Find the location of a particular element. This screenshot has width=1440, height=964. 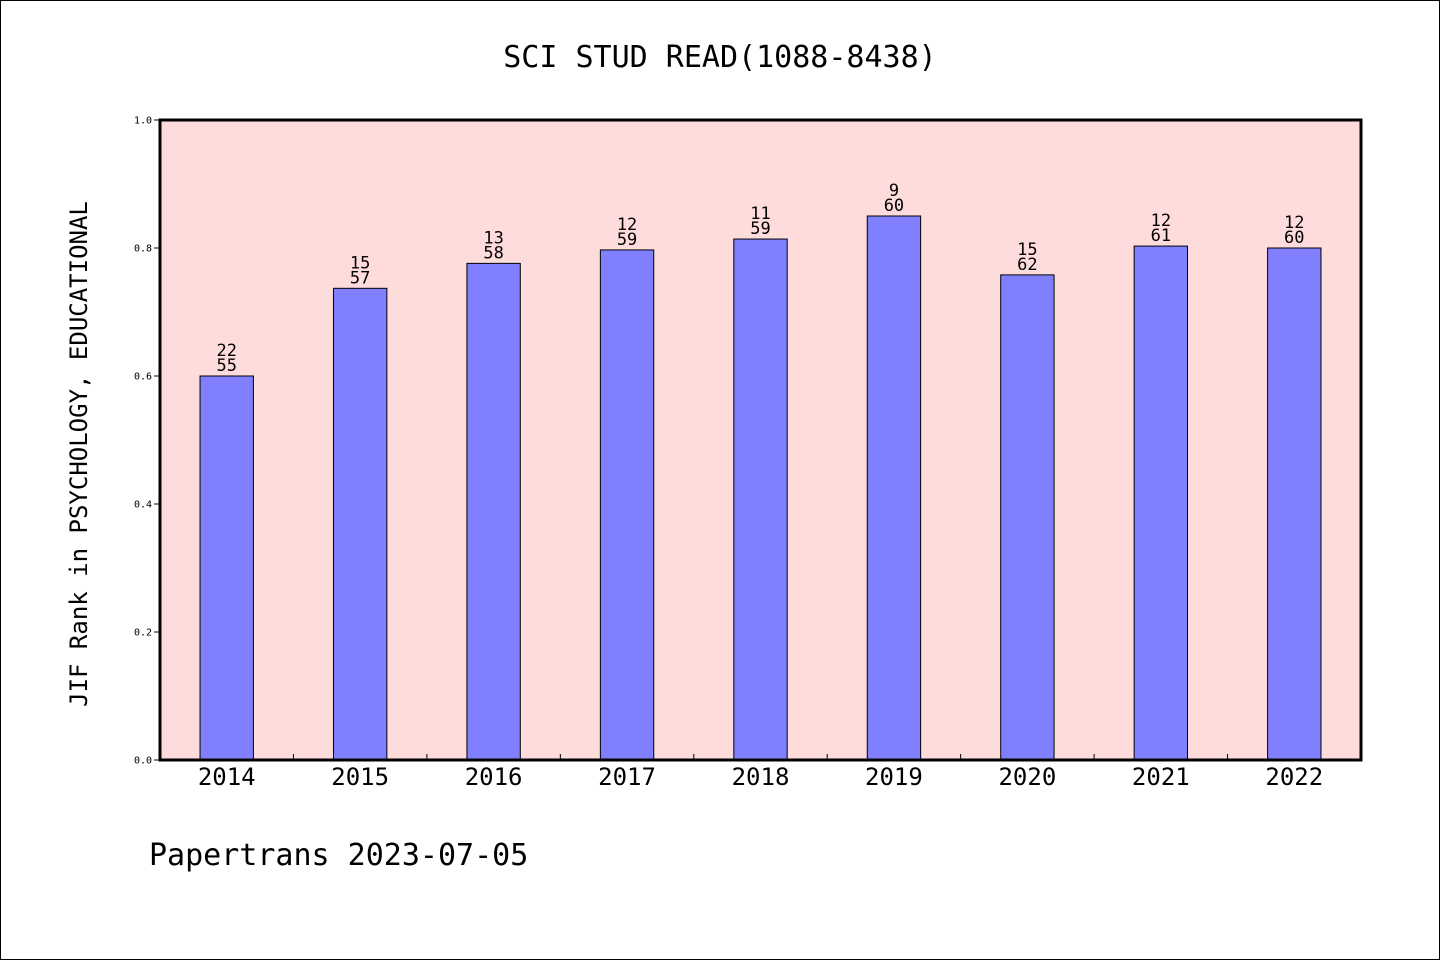

data-label-rank: 11 is located at coordinates (760, 214).